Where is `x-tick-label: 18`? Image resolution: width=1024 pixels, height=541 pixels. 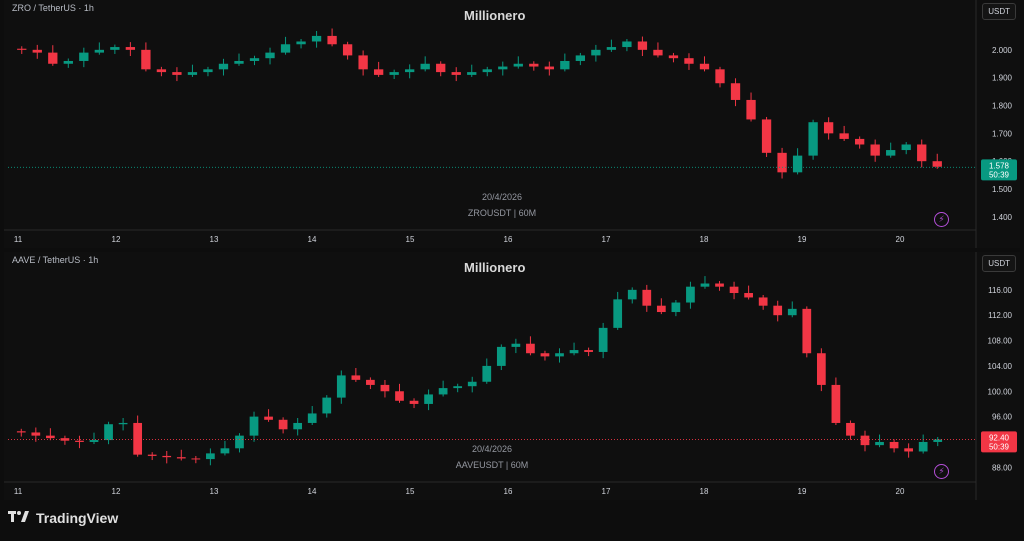
x-tick-label: 18 is located at coordinates (704, 491).